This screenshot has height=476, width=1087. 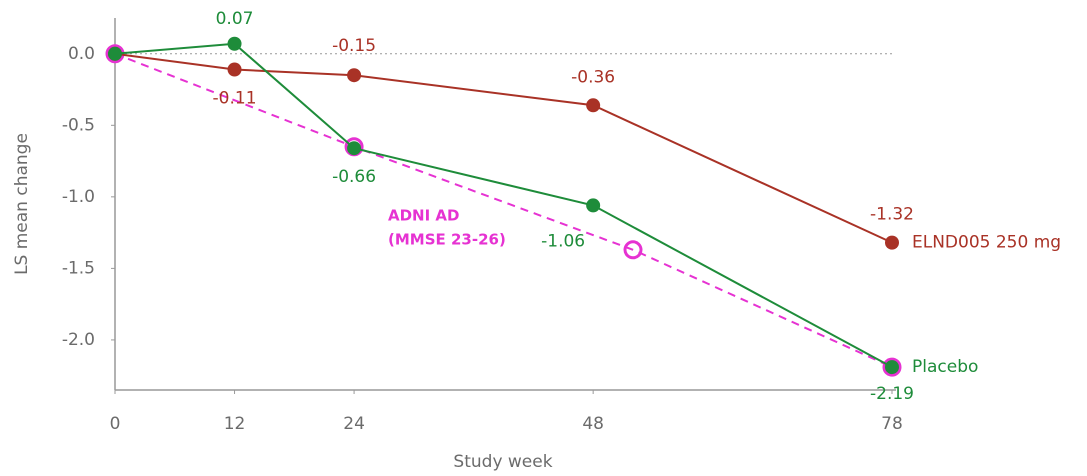 I want to click on data-label: -0.11, so click(x=235, y=99).